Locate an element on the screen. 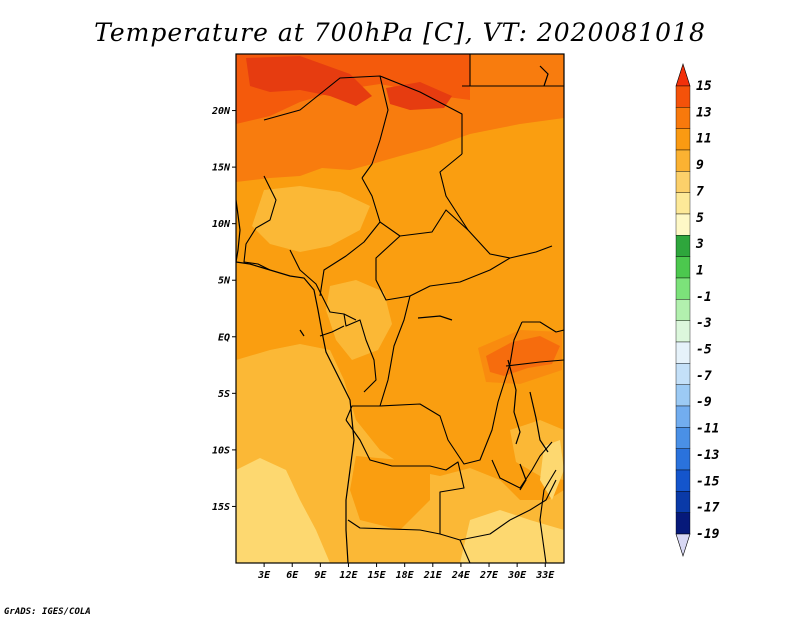  lat-tick-label: 15N is located at coordinates (221, 168).